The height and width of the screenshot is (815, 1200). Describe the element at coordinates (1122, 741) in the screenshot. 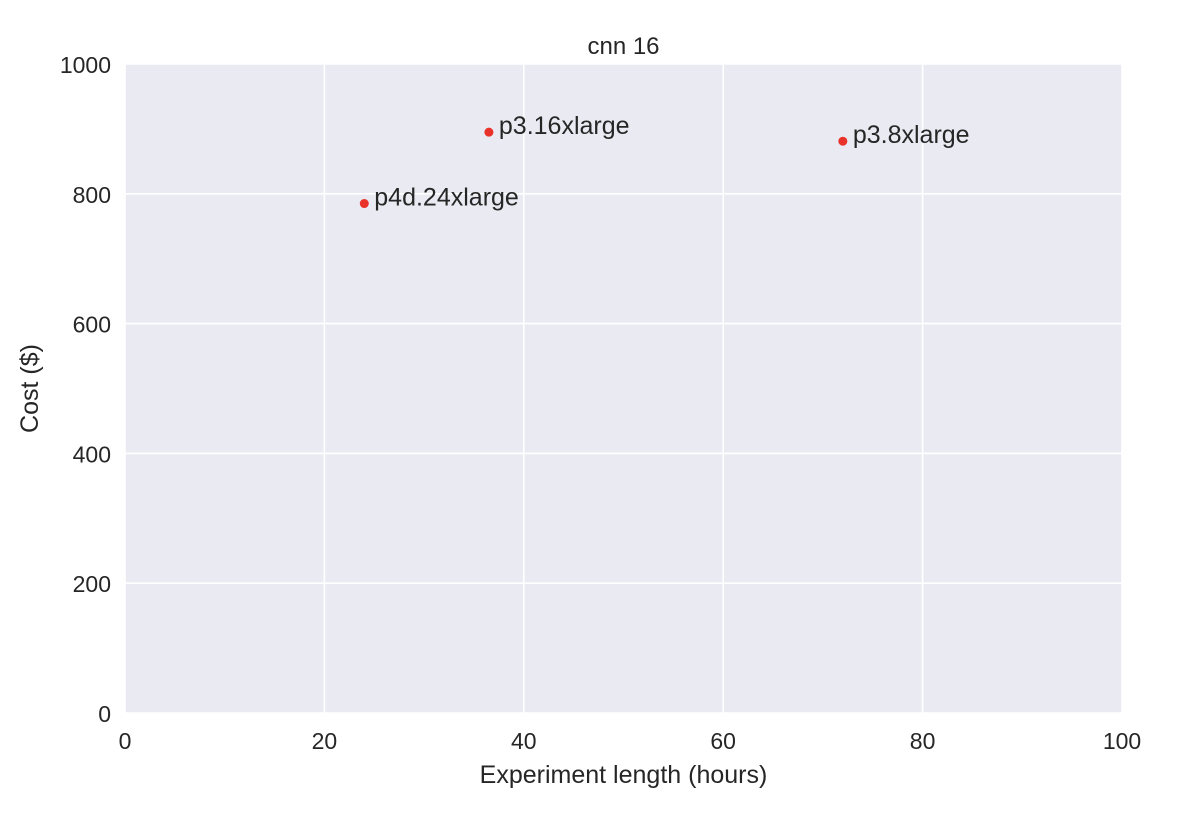

I see `x-tick-label: 100` at that location.